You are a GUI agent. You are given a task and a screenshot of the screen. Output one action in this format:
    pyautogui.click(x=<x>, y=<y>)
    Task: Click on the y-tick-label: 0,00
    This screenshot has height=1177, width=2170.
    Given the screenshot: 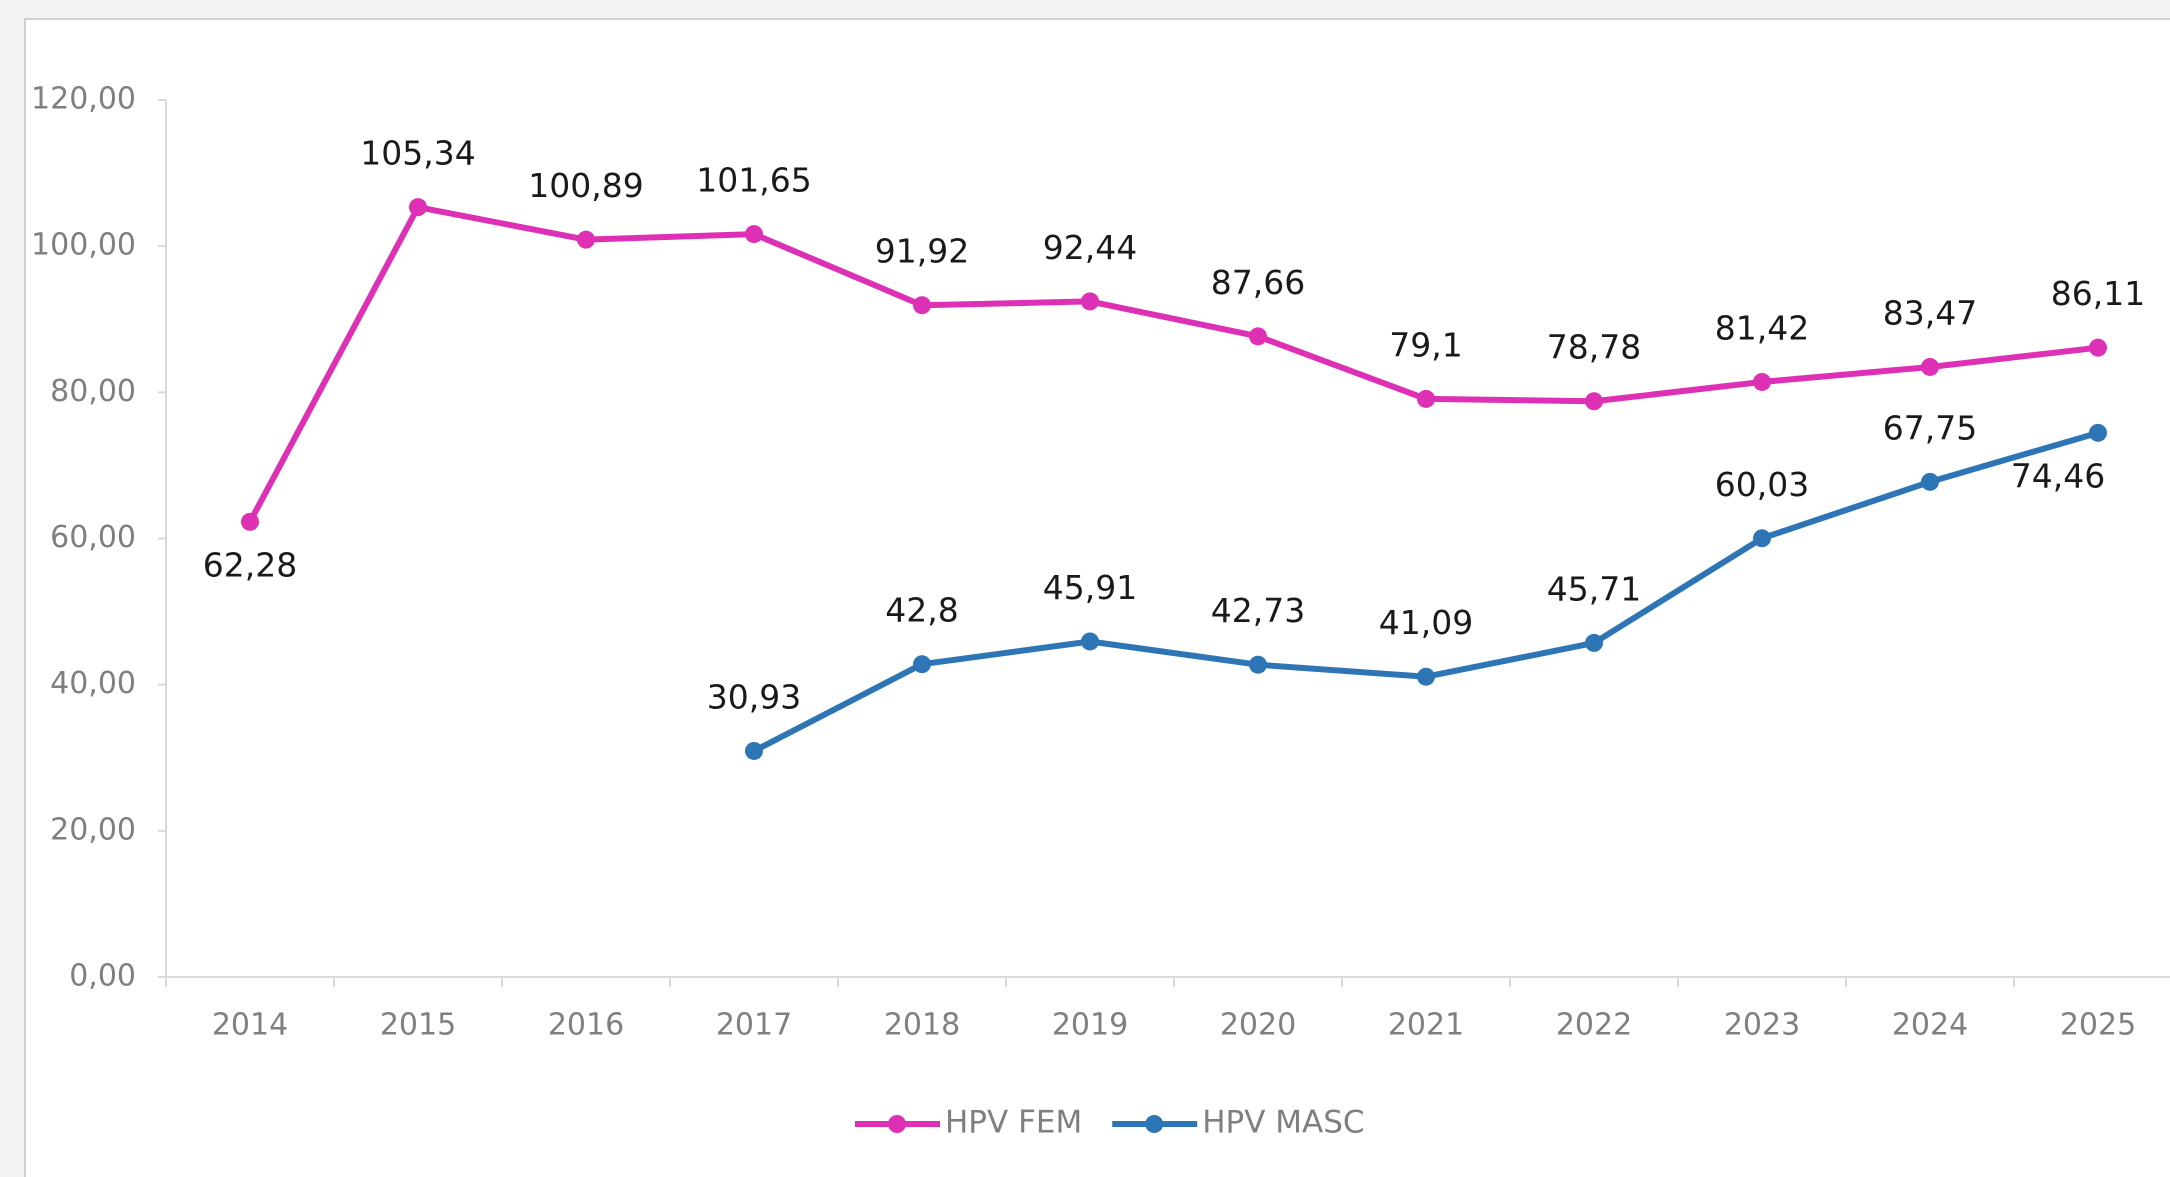 What is the action you would take?
    pyautogui.click(x=102, y=976)
    